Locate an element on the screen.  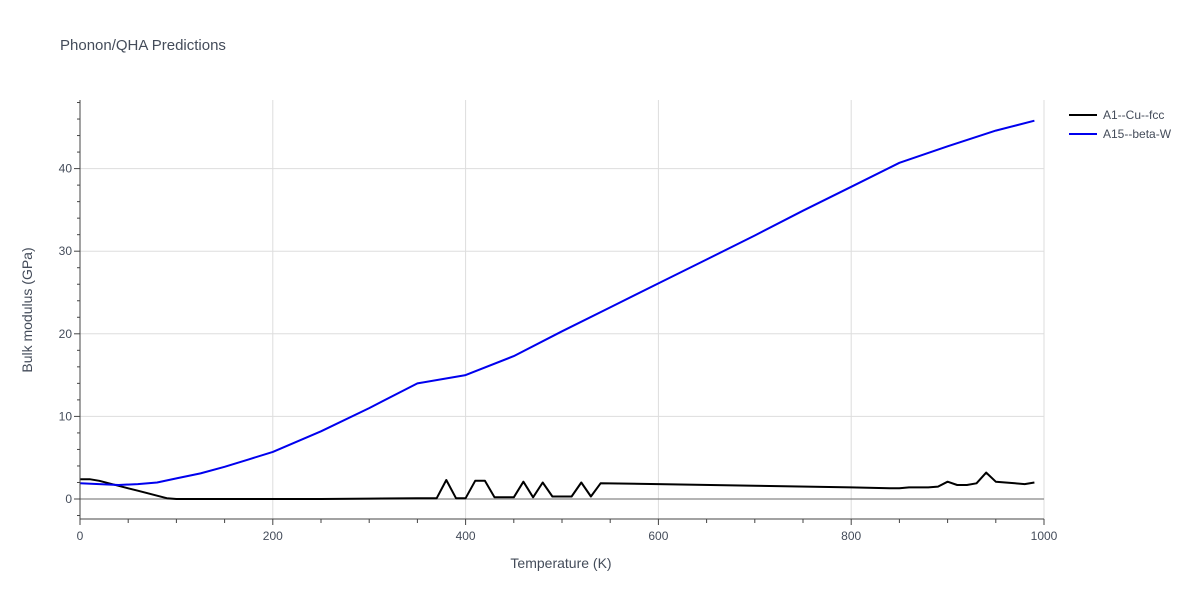
x-axis-label: Temperature (K) is located at coordinates (560, 563).